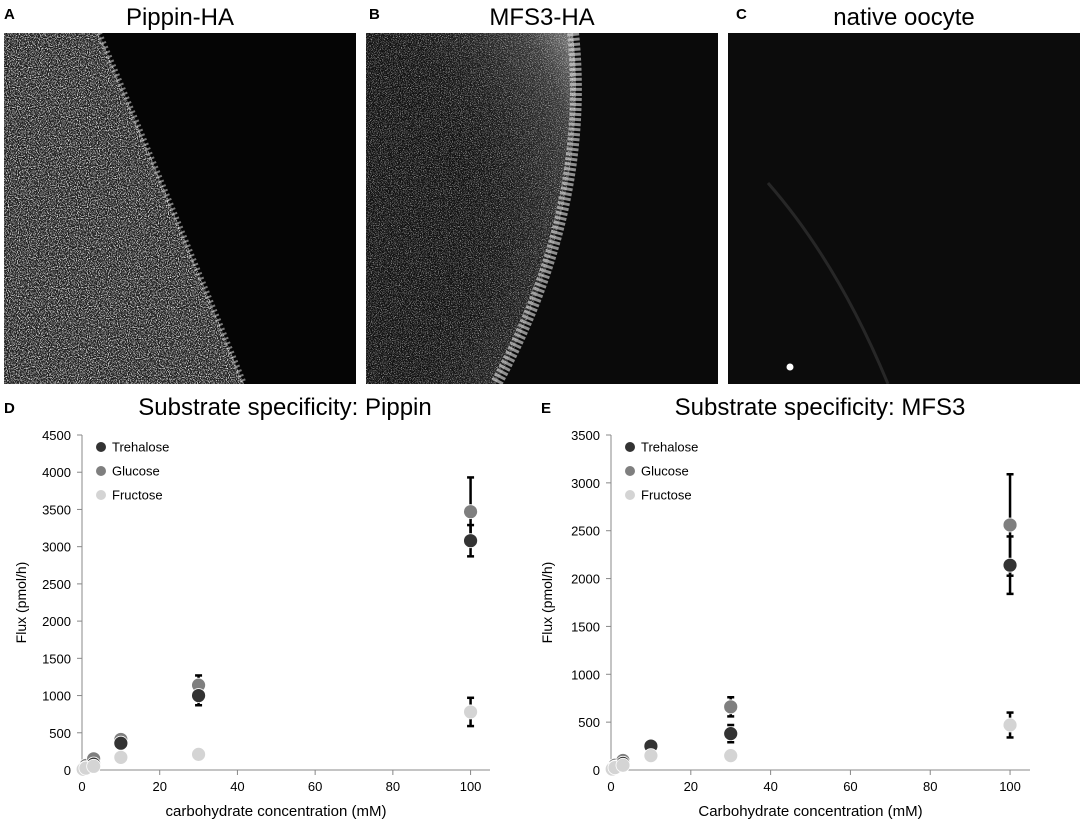  What do you see at coordinates (9, 408) in the screenshot?
I see `panel-letter-d: D` at bounding box center [9, 408].